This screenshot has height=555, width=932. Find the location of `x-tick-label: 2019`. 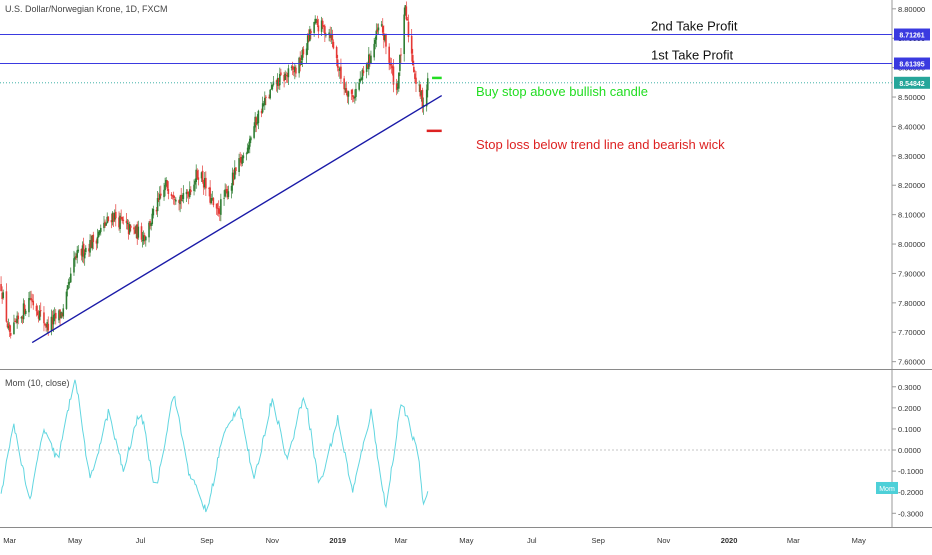

x-tick-label: 2019 is located at coordinates (337, 540).